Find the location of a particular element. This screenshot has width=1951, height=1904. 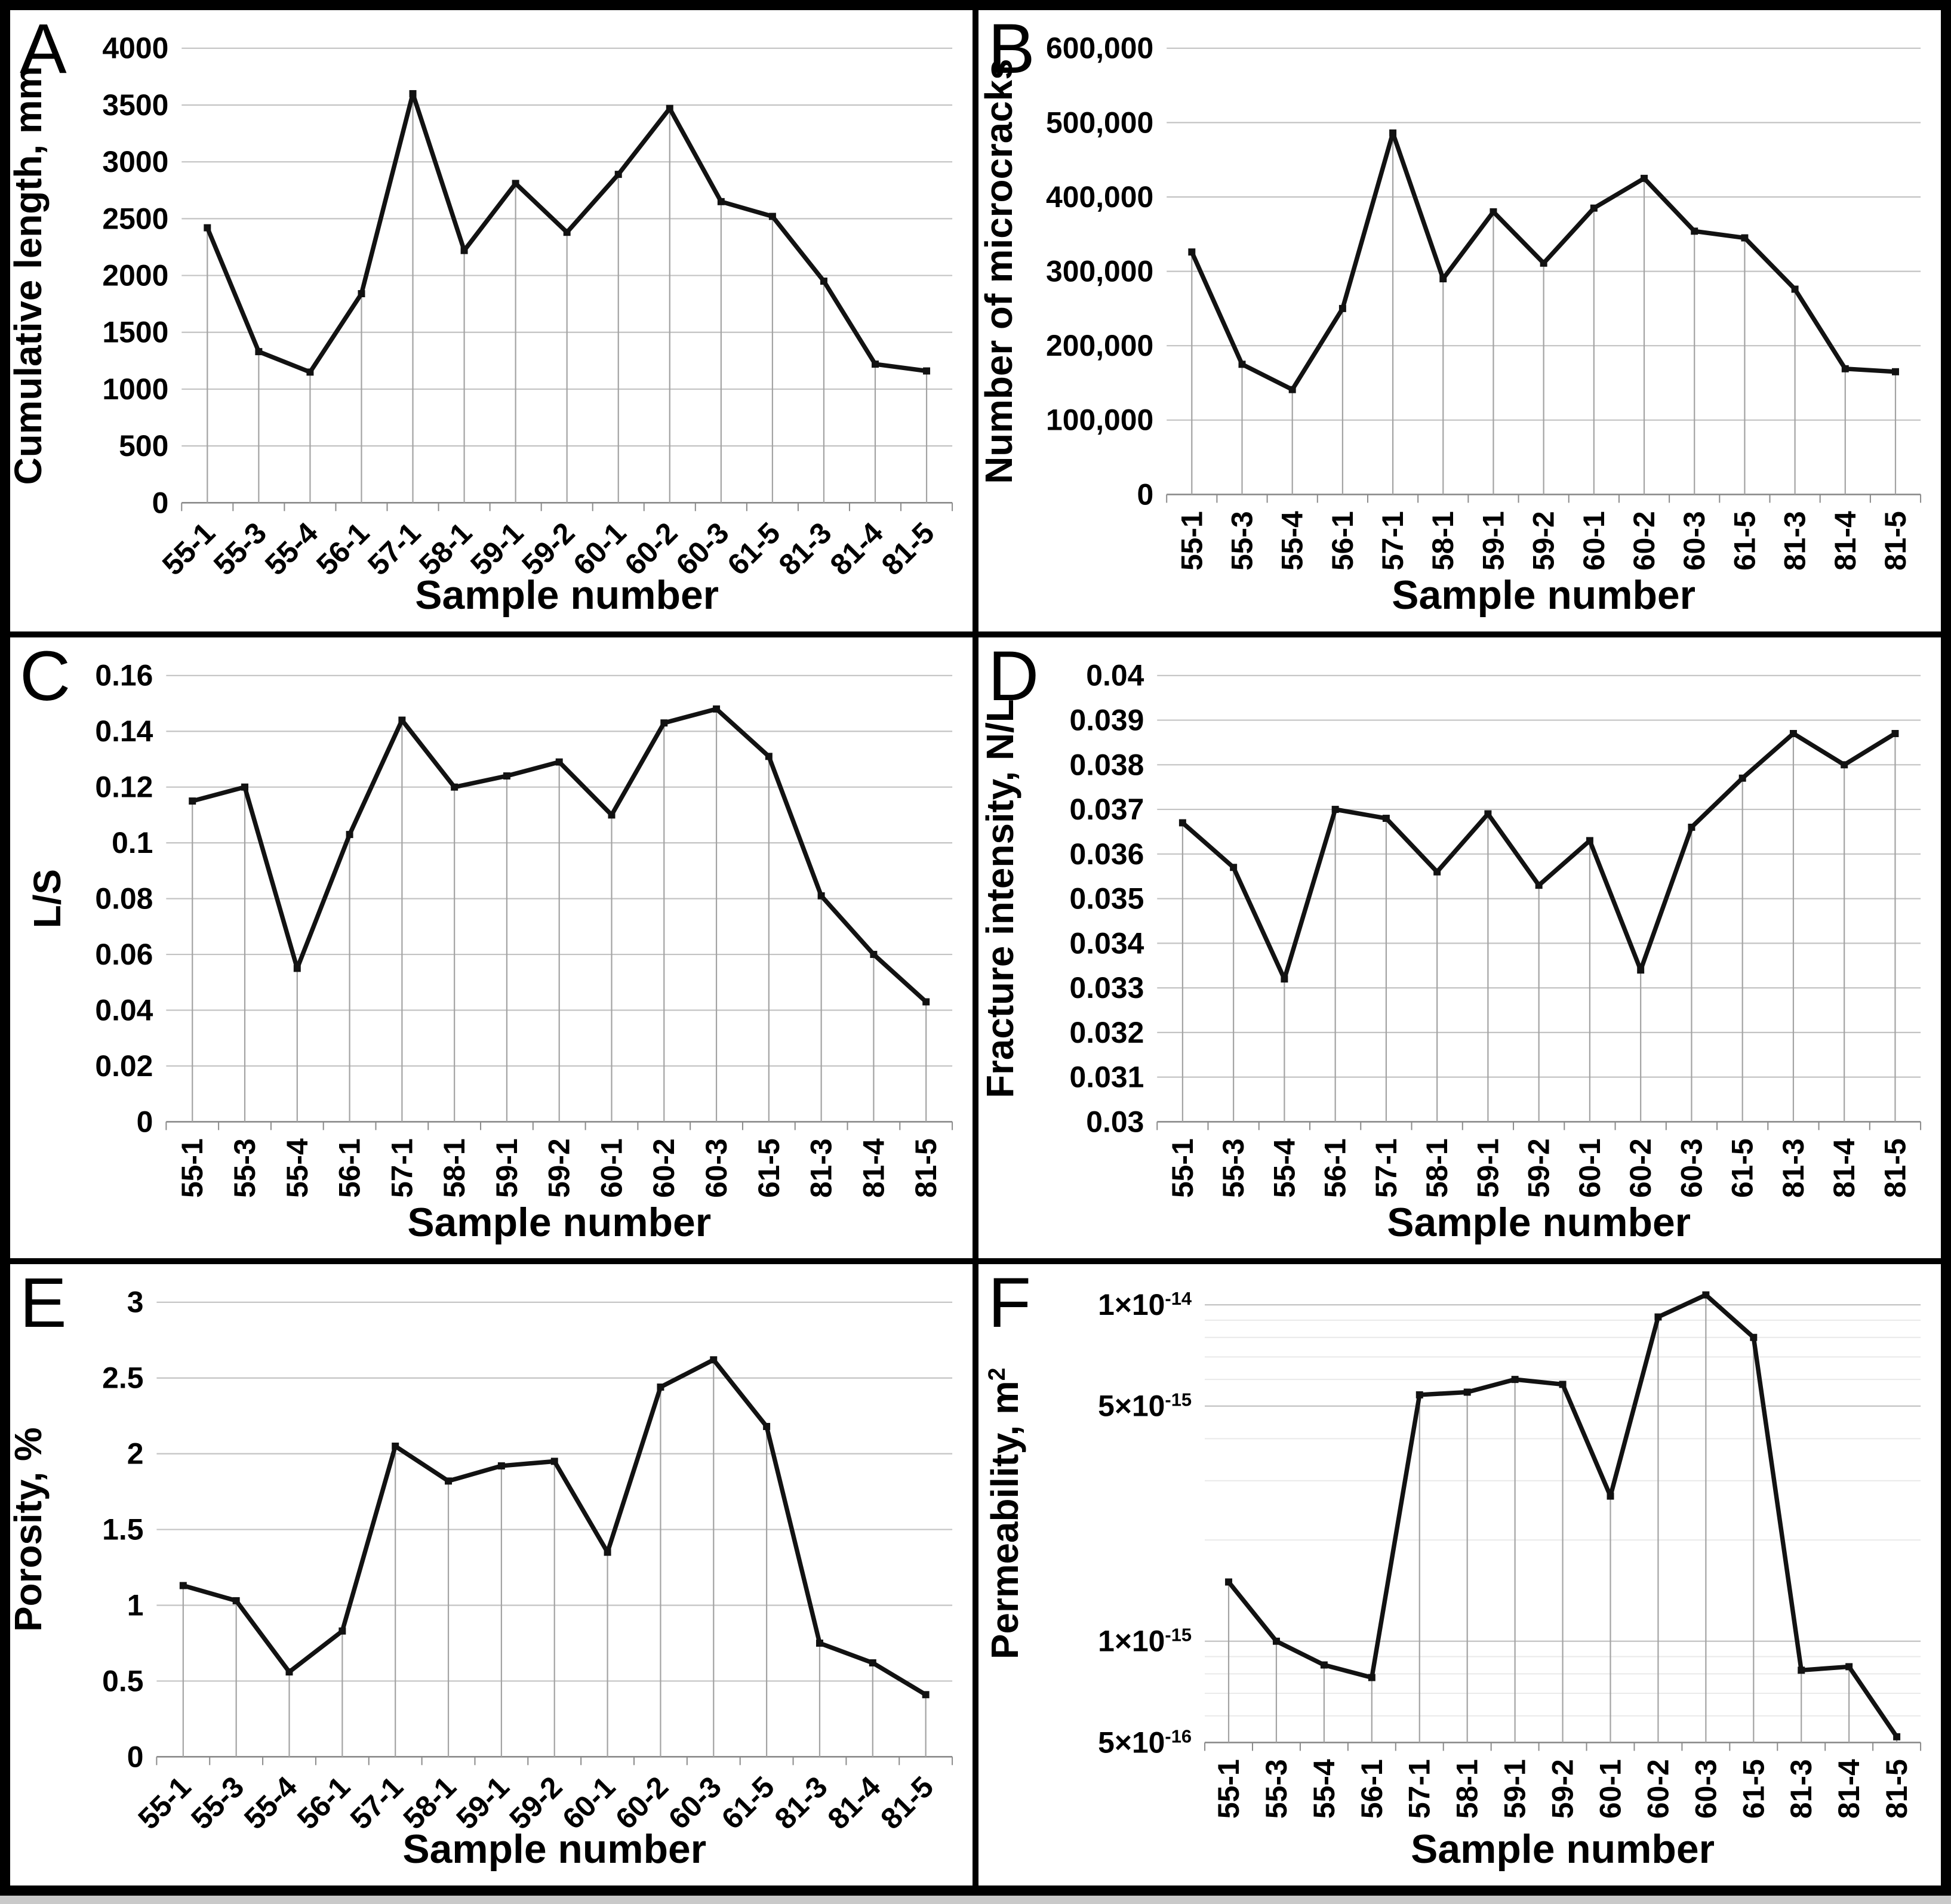

y-tick-label: 0.06 is located at coordinates (124, 954).